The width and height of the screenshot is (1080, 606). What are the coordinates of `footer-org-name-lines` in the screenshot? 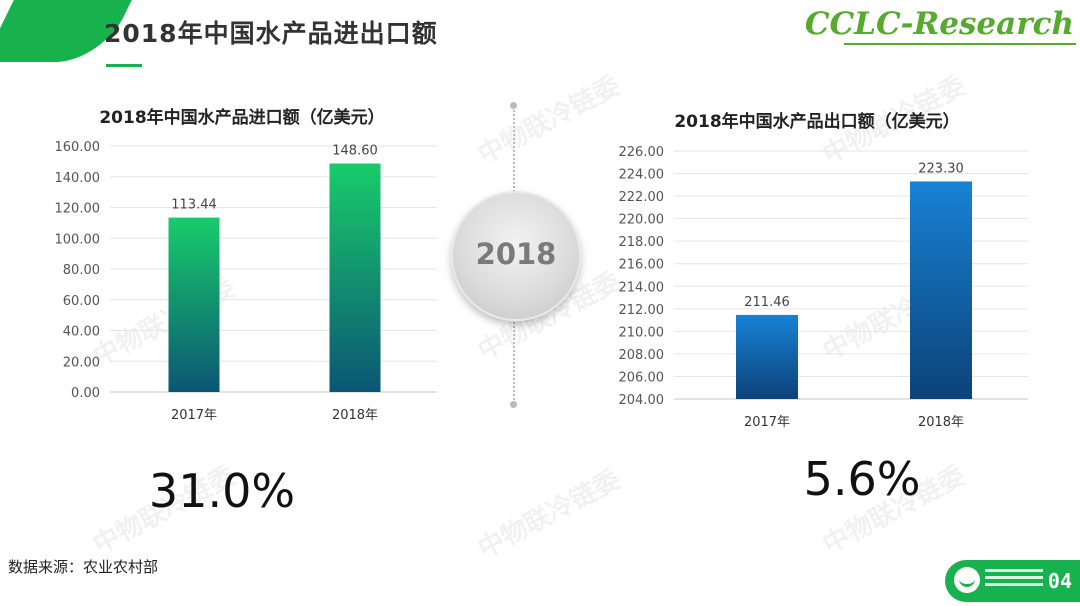 It's located at (1014, 579).